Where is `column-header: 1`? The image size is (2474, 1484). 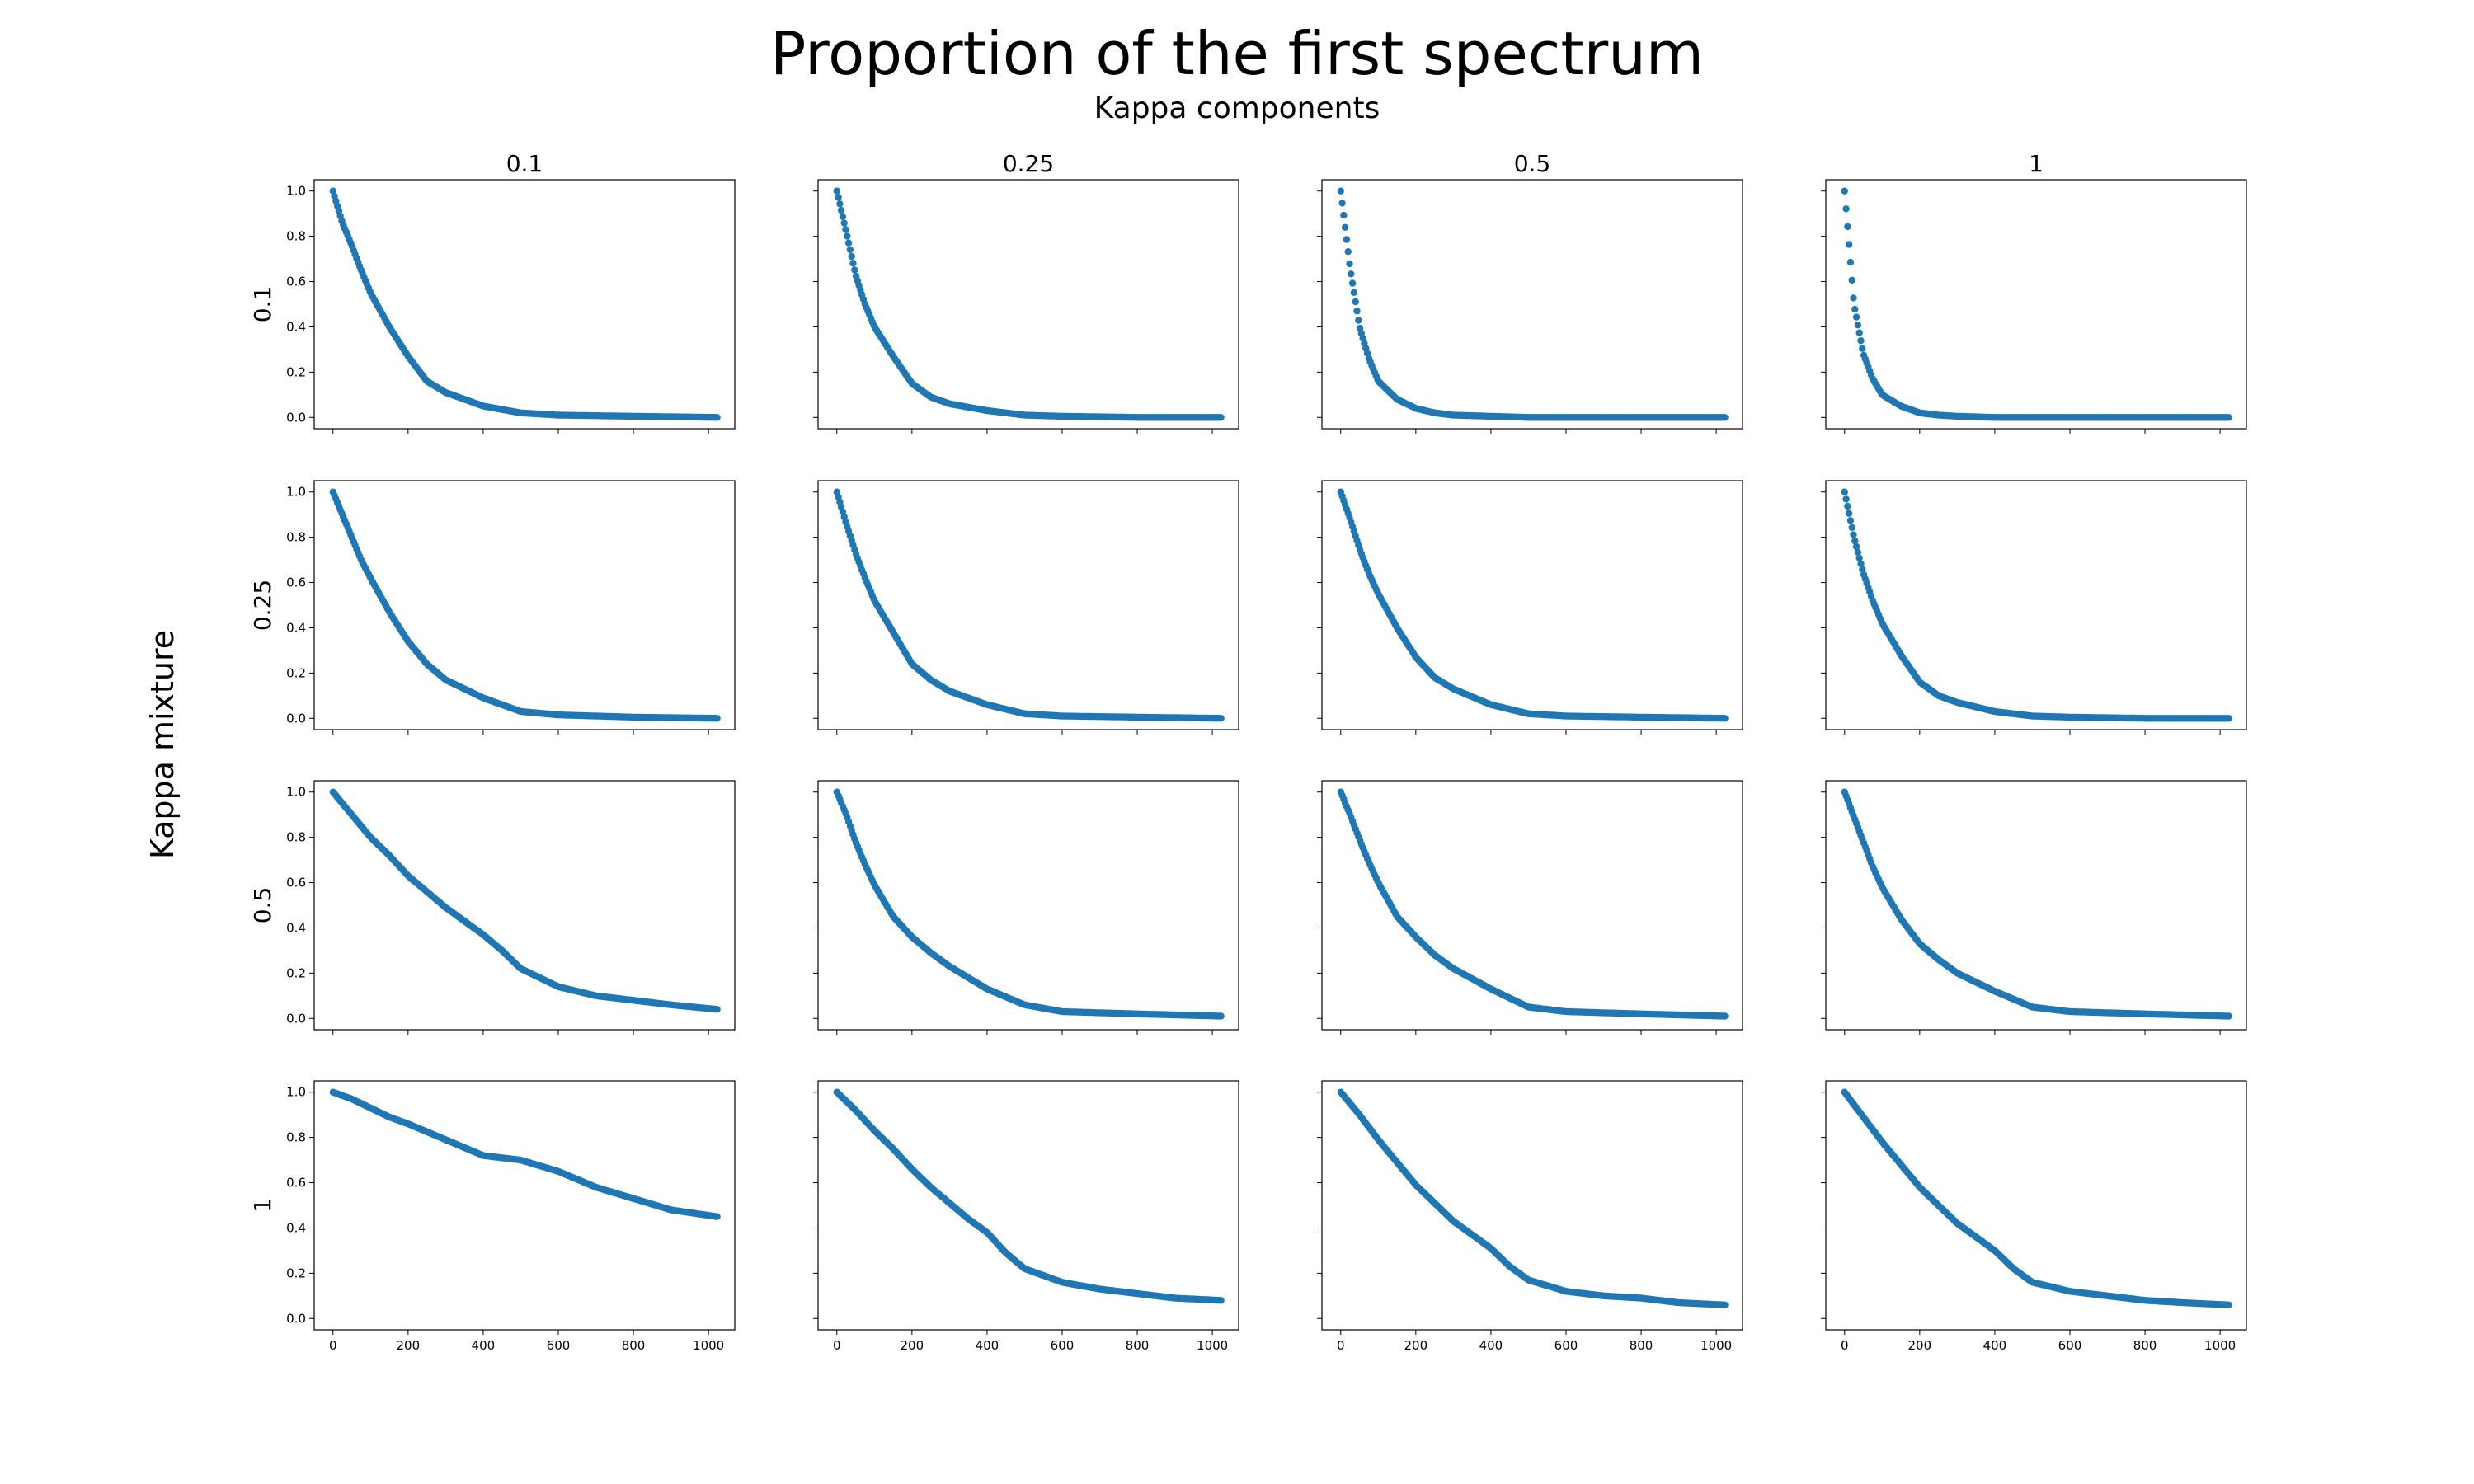
column-header: 1 is located at coordinates (2036, 163).